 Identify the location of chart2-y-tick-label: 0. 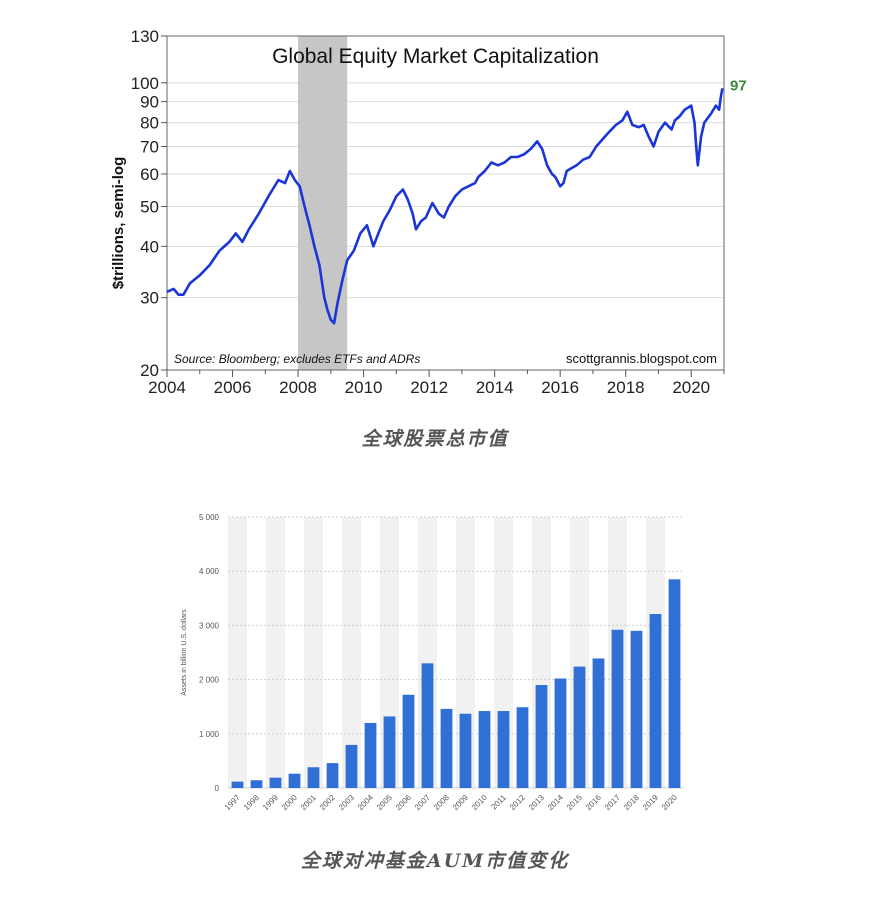
(217, 788).